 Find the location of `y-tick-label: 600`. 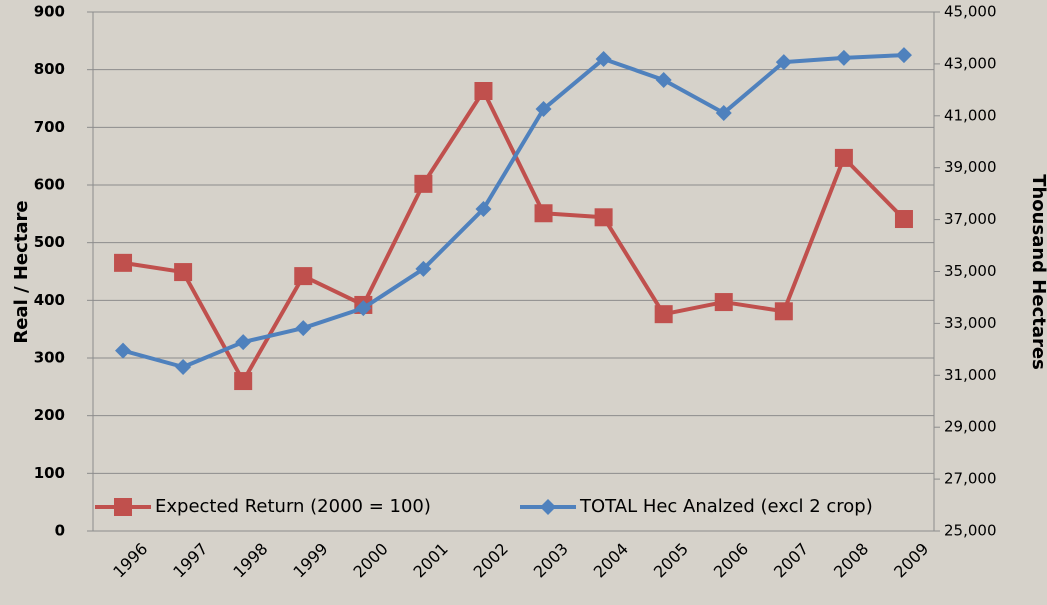

y-tick-label: 600 is located at coordinates (49, 185).